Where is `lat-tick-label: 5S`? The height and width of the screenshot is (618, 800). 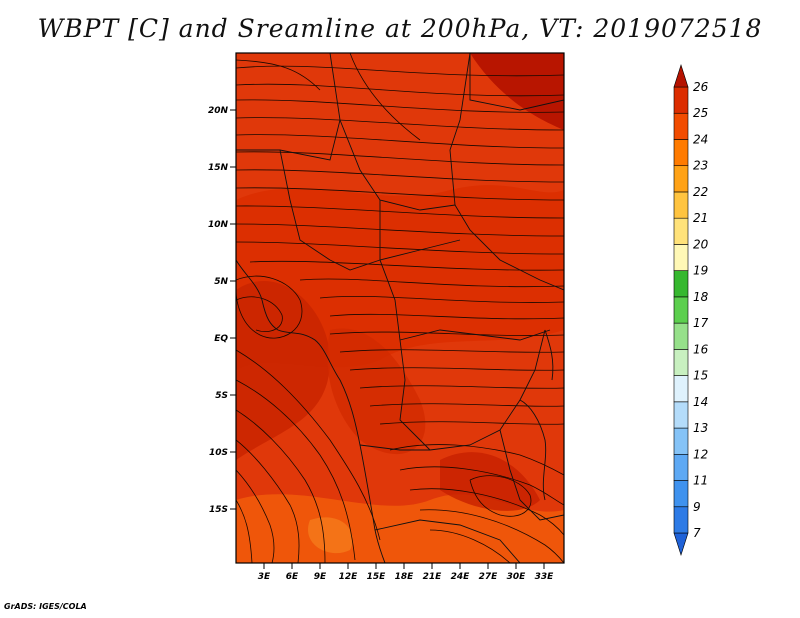 lat-tick-label: 5S is located at coordinates (221, 396).